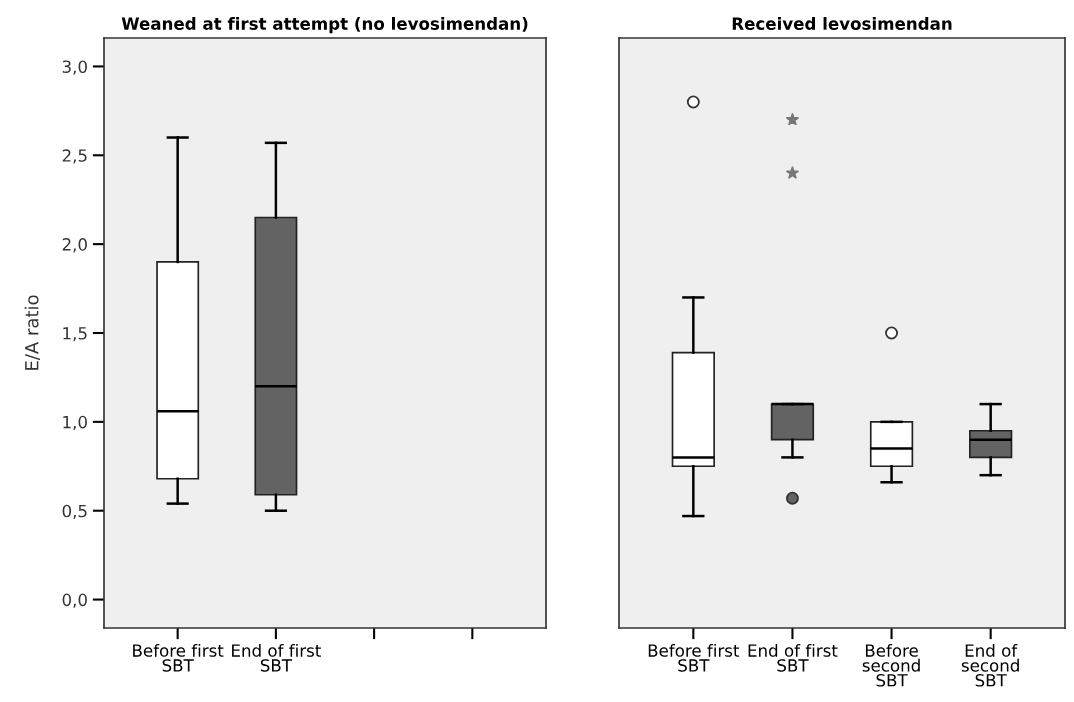 The height and width of the screenshot is (702, 1074). Describe the element at coordinates (74, 511) in the screenshot. I see `y-tick-label: 0,5` at that location.